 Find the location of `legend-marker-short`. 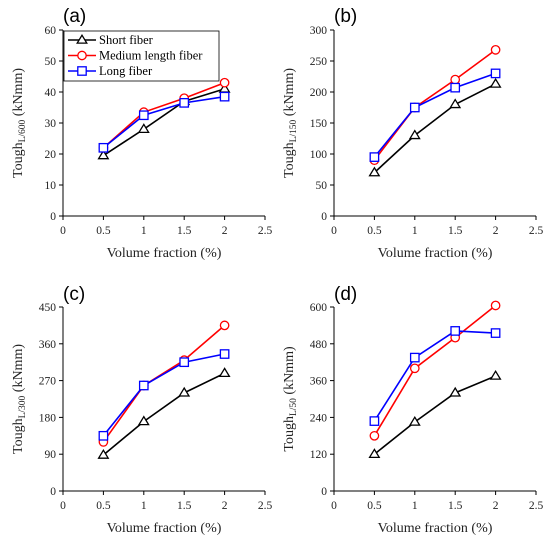

legend-marker-short is located at coordinates (82, 38).